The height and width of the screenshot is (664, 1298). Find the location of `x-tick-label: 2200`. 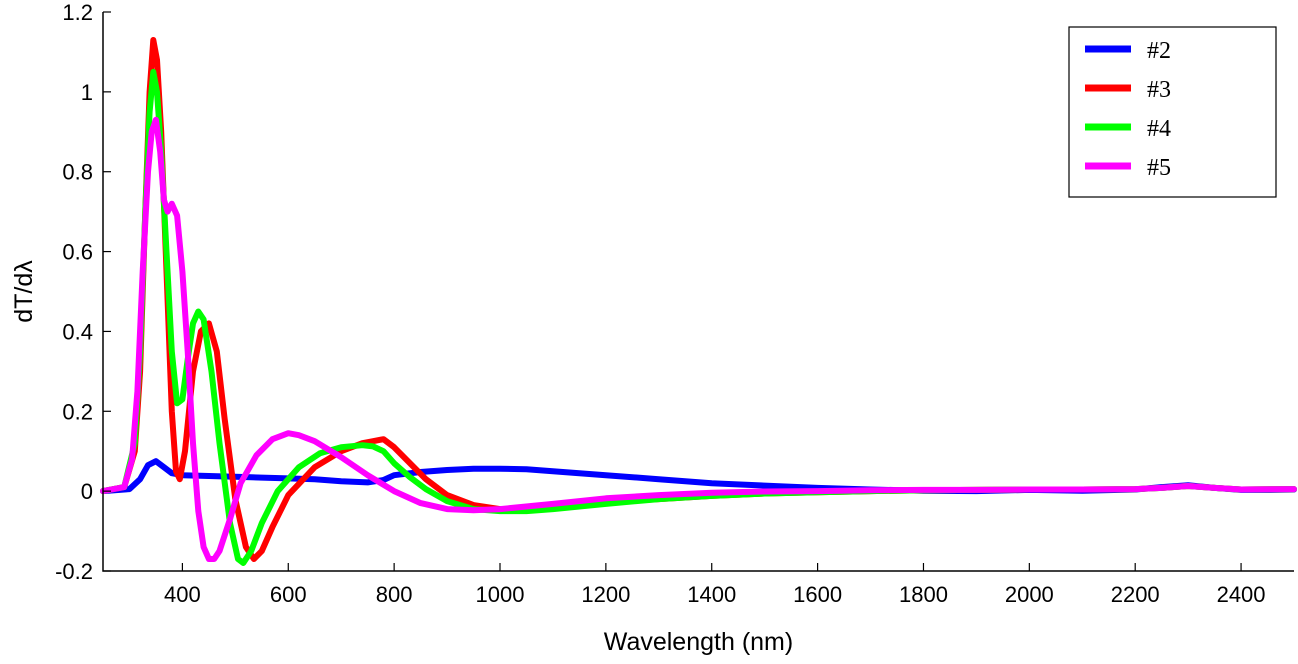

x-tick-label: 2200 is located at coordinates (1135, 594).